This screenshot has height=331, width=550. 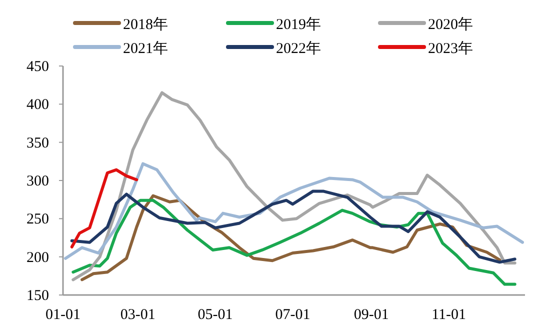 I want to click on y-tick-label: 350, so click(x=37, y=143).